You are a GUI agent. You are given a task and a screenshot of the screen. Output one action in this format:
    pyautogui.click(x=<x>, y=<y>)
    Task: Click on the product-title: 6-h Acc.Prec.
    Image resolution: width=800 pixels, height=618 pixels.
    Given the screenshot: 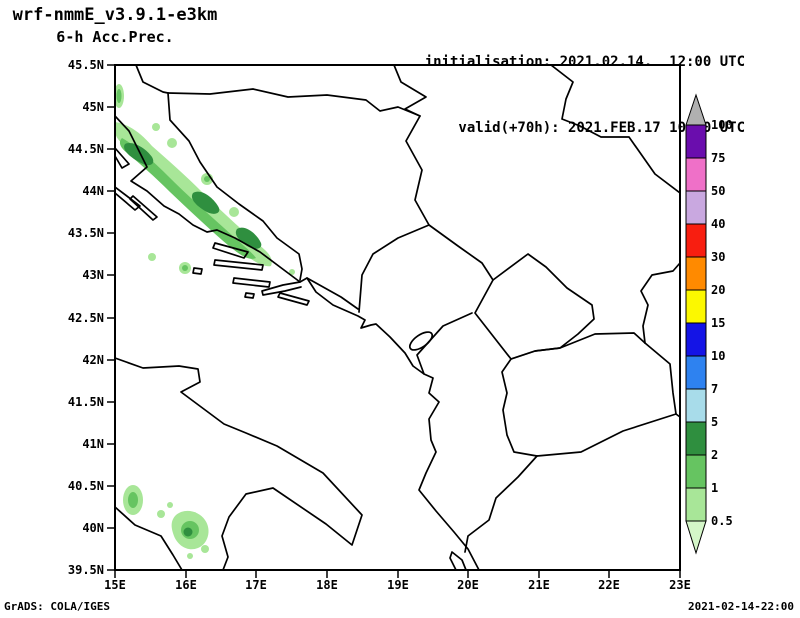 What is the action you would take?
    pyautogui.click(x=115, y=37)
    